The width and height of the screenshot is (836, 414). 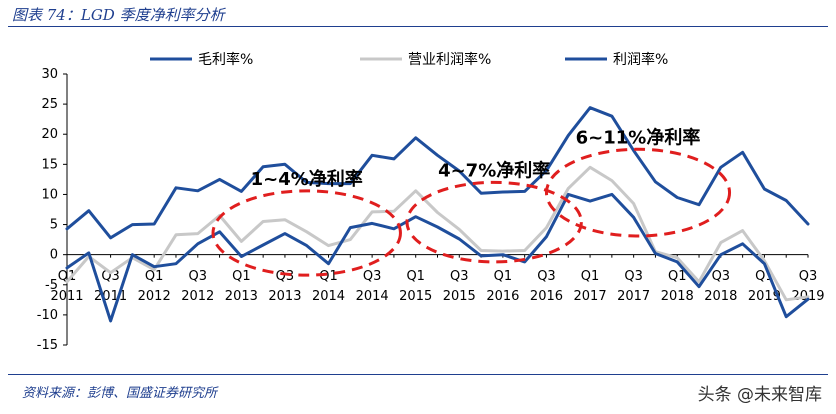 I want to click on annotation-label-2: 6~11%净利率, so click(x=638, y=137).